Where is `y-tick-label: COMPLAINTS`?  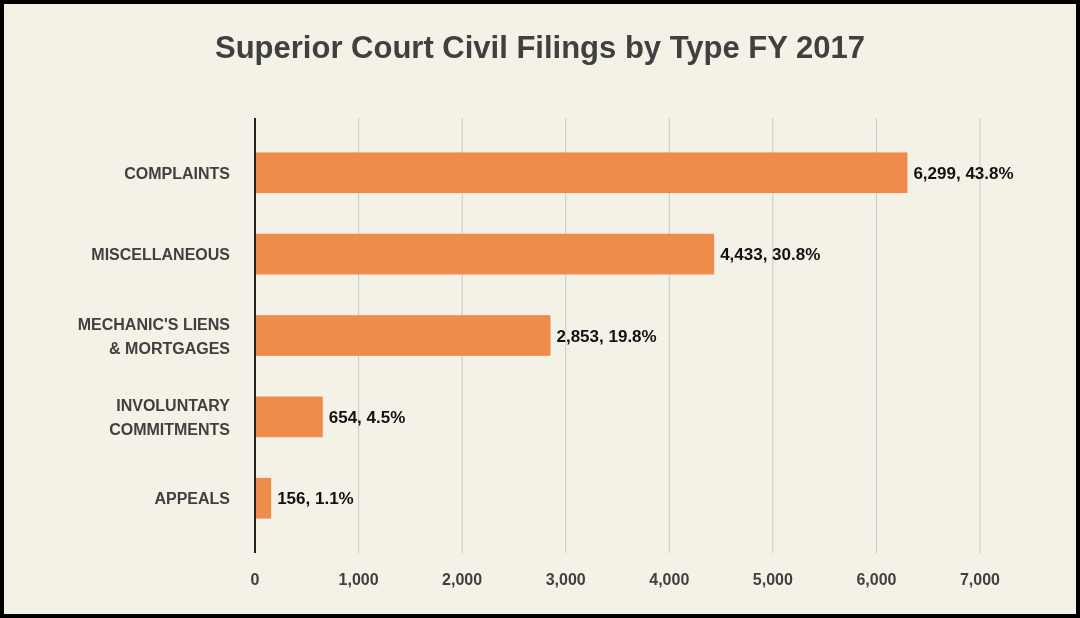
y-tick-label: COMPLAINTS is located at coordinates (177, 173).